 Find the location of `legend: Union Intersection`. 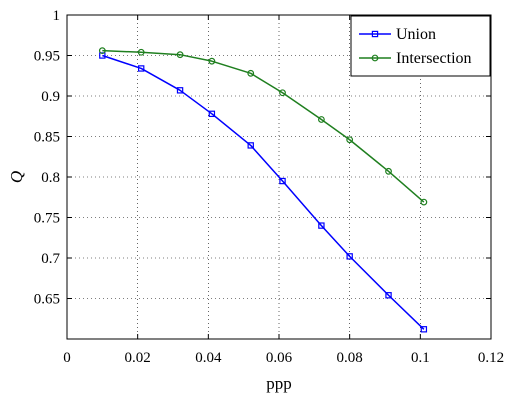

legend: Union Intersection is located at coordinates (420, 46).